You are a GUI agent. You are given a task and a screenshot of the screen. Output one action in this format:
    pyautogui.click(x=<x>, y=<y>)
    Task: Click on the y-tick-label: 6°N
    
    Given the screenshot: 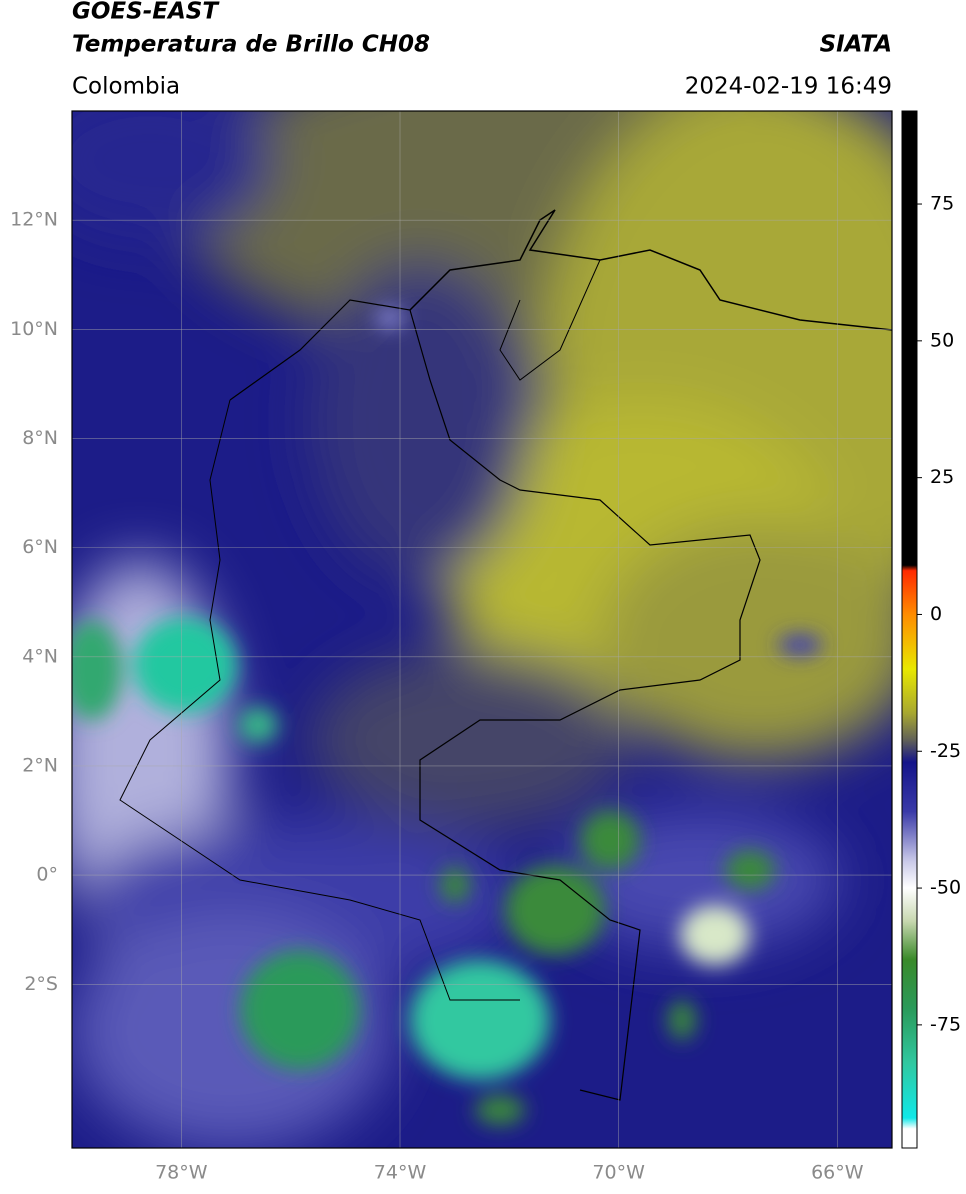 What is the action you would take?
    pyautogui.click(x=40, y=547)
    